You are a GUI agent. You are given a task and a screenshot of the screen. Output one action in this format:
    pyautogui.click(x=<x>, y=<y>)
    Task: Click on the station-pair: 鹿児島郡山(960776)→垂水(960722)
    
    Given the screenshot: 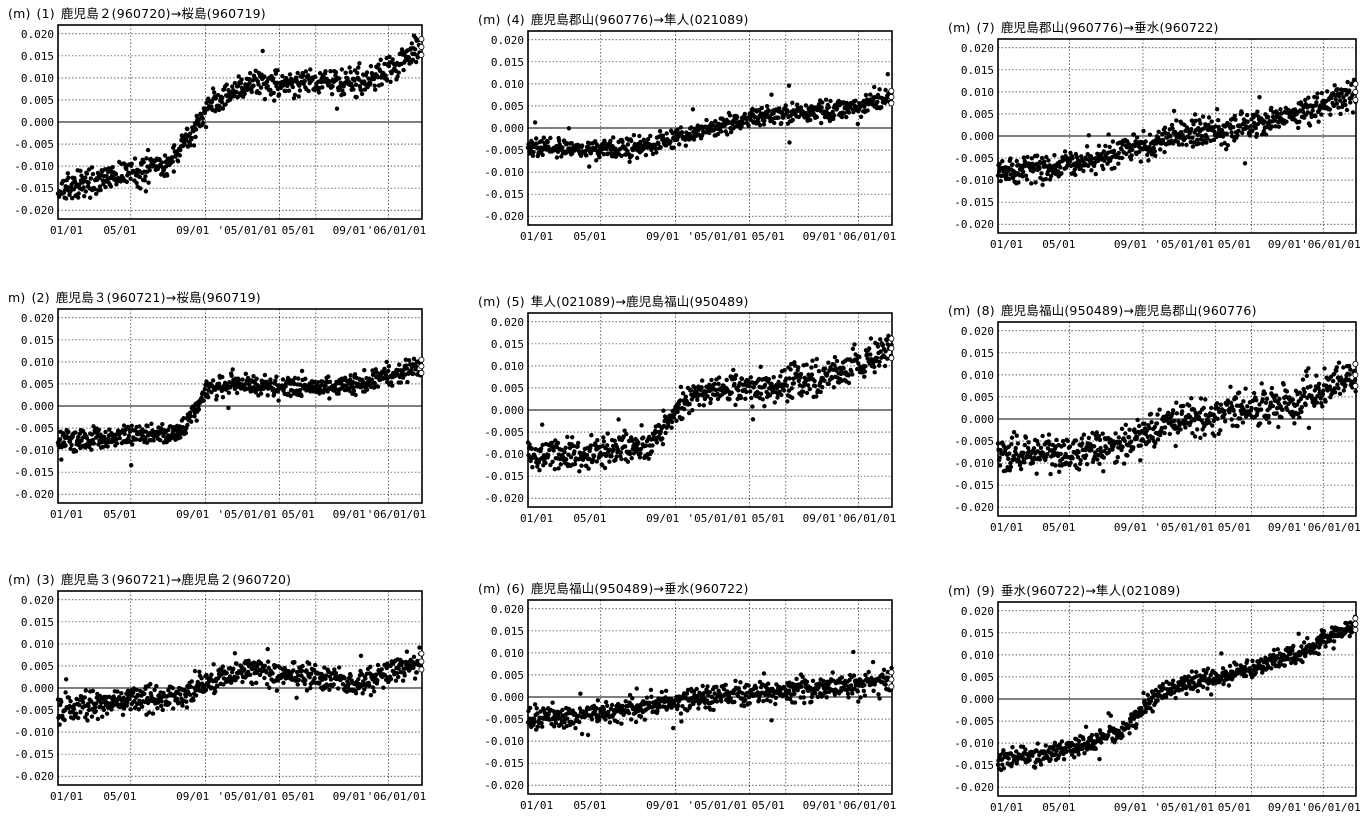 What is the action you would take?
    pyautogui.click(x=1110, y=27)
    